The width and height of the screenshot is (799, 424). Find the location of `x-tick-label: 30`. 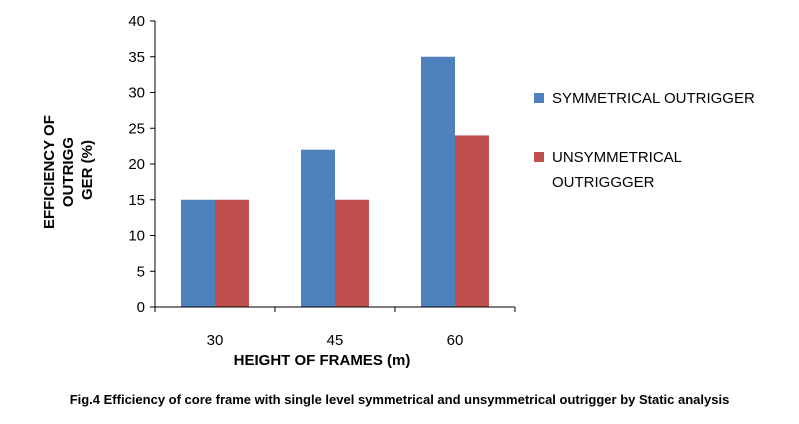

x-tick-label: 30 is located at coordinates (215, 340).